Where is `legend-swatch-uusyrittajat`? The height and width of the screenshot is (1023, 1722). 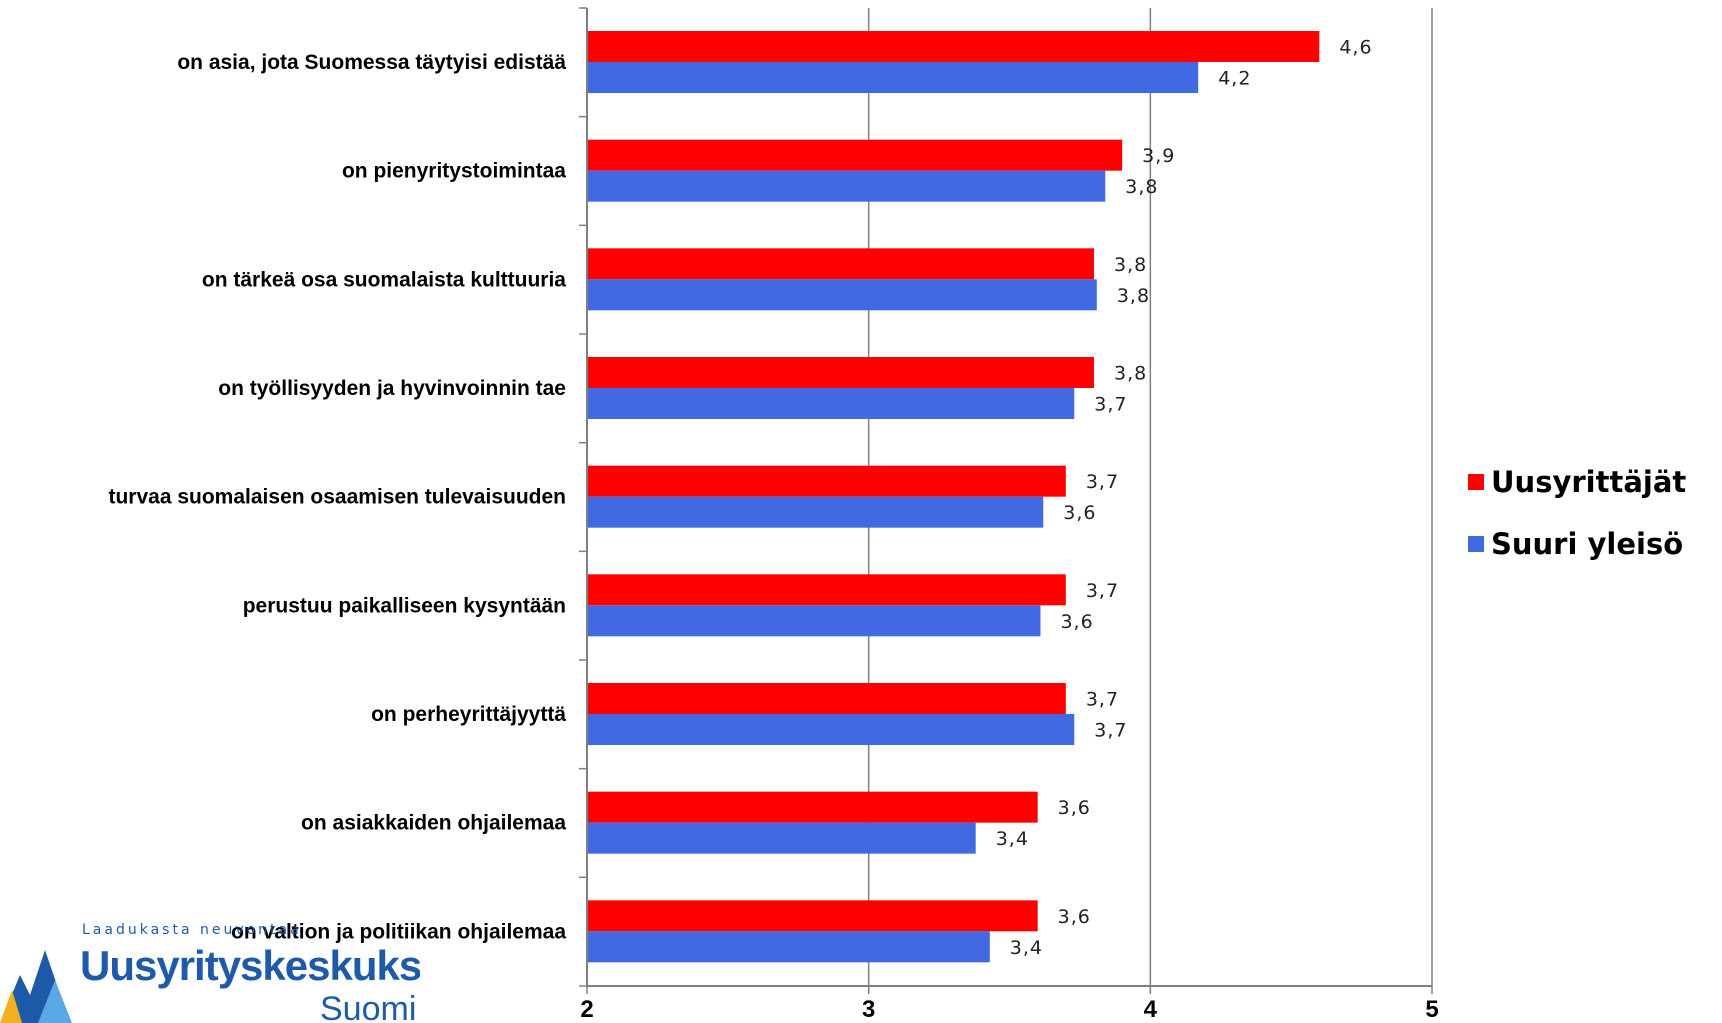
legend-swatch-uusyrittajat is located at coordinates (1476, 482).